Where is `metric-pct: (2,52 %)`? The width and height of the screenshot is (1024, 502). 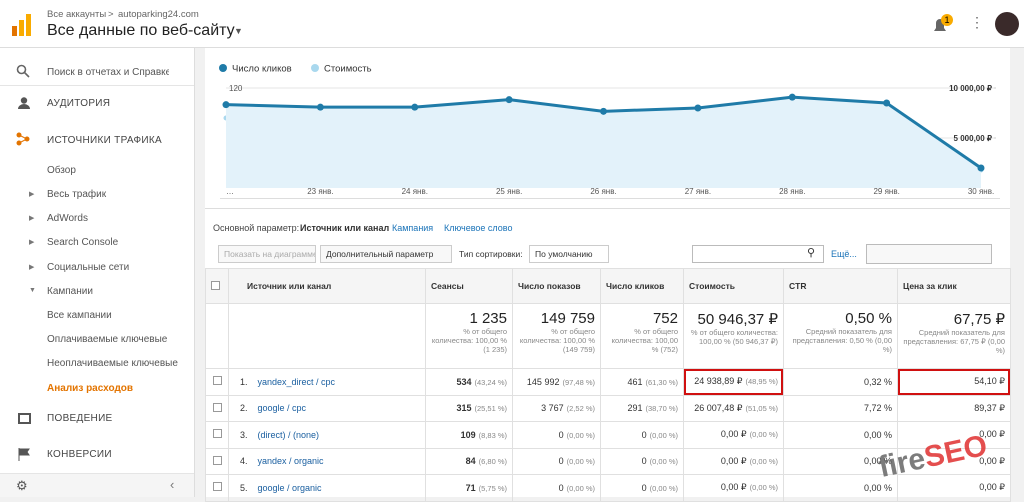 metric-pct: (2,52 %) is located at coordinates (580, 409).